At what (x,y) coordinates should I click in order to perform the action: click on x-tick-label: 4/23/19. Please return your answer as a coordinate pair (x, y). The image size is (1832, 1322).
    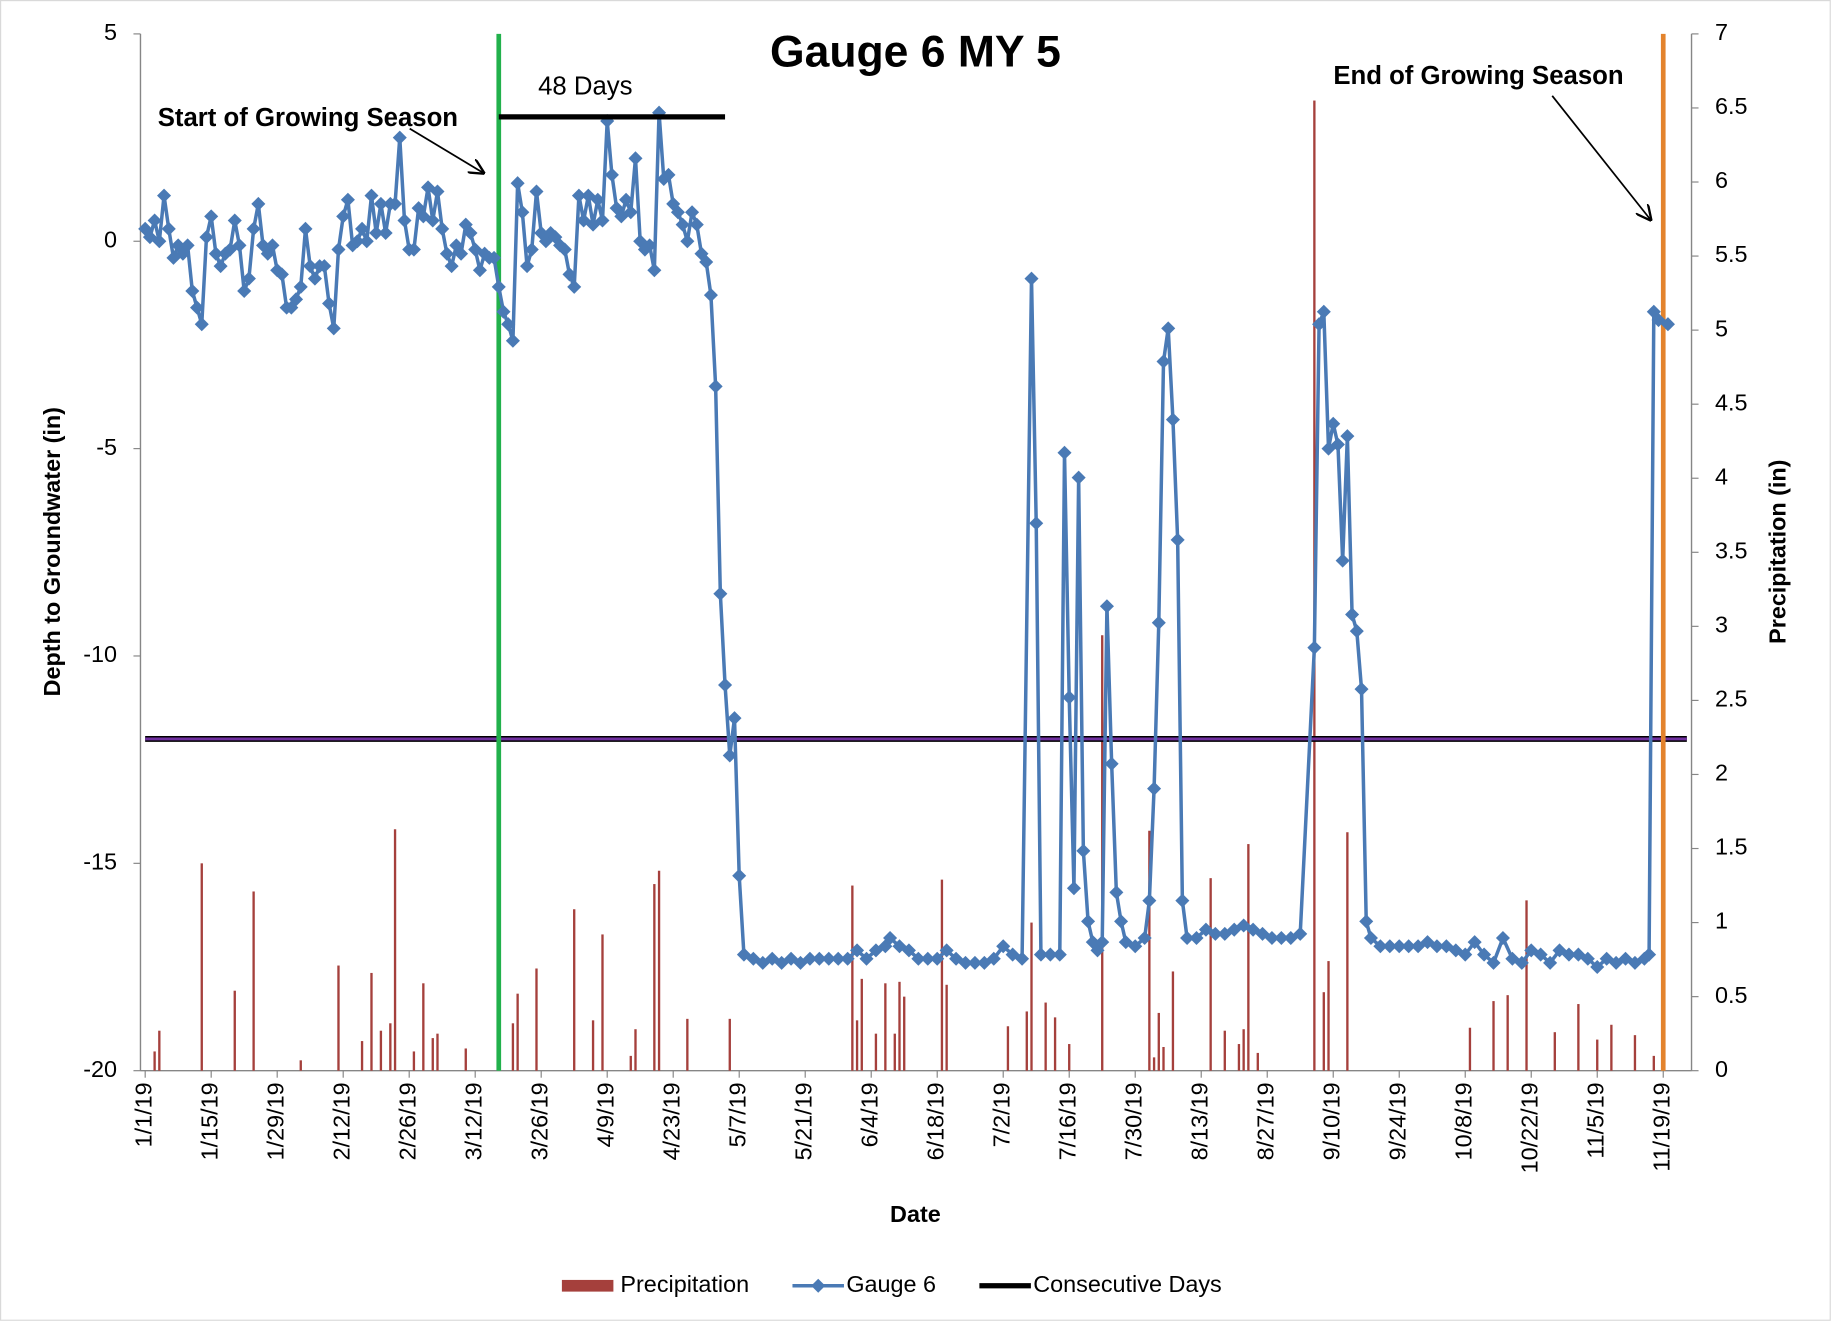
    Looking at the image, I should click on (671, 1121).